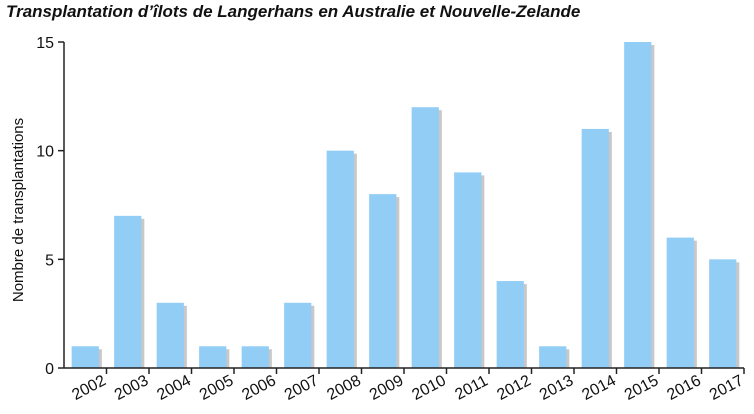 This screenshot has height=414, width=754. Describe the element at coordinates (343, 388) in the screenshot. I see `x-tick-label-2008: 2008` at that location.